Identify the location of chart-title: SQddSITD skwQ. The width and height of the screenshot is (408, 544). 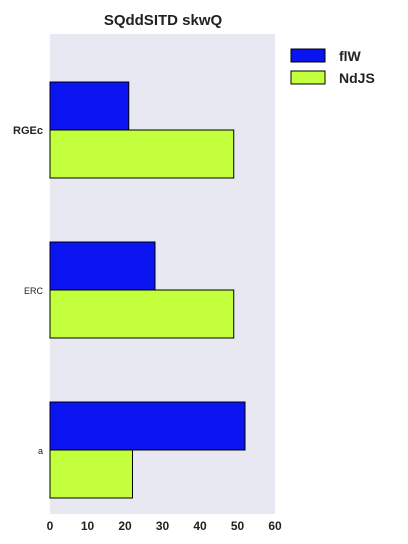
(163, 20).